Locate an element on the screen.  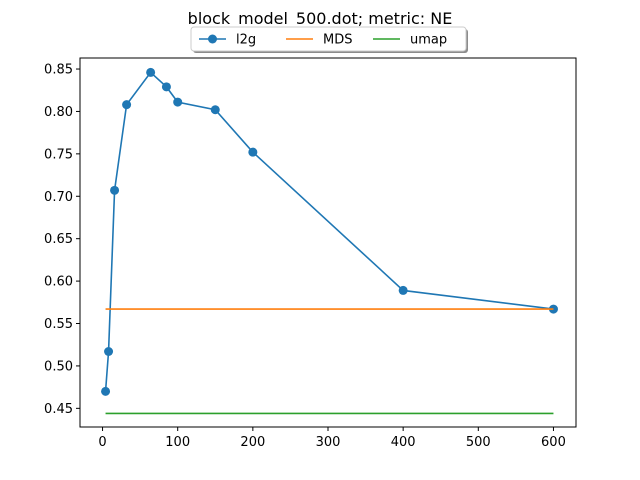
x-tick-label: 300 is located at coordinates (328, 442).